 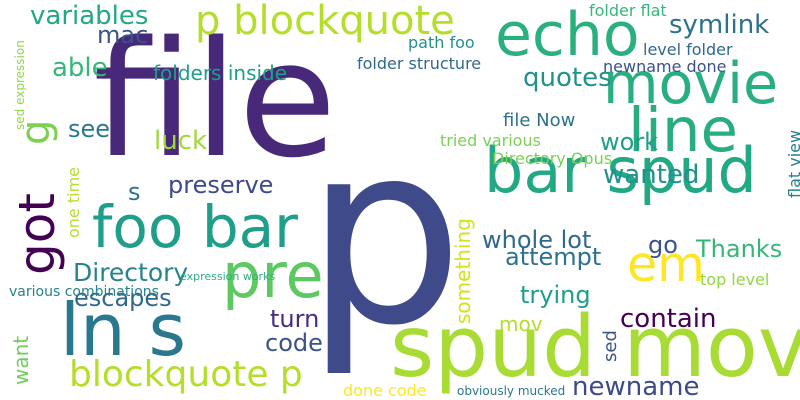 I want to click on word-level-folder: level folder, so click(x=688, y=49).